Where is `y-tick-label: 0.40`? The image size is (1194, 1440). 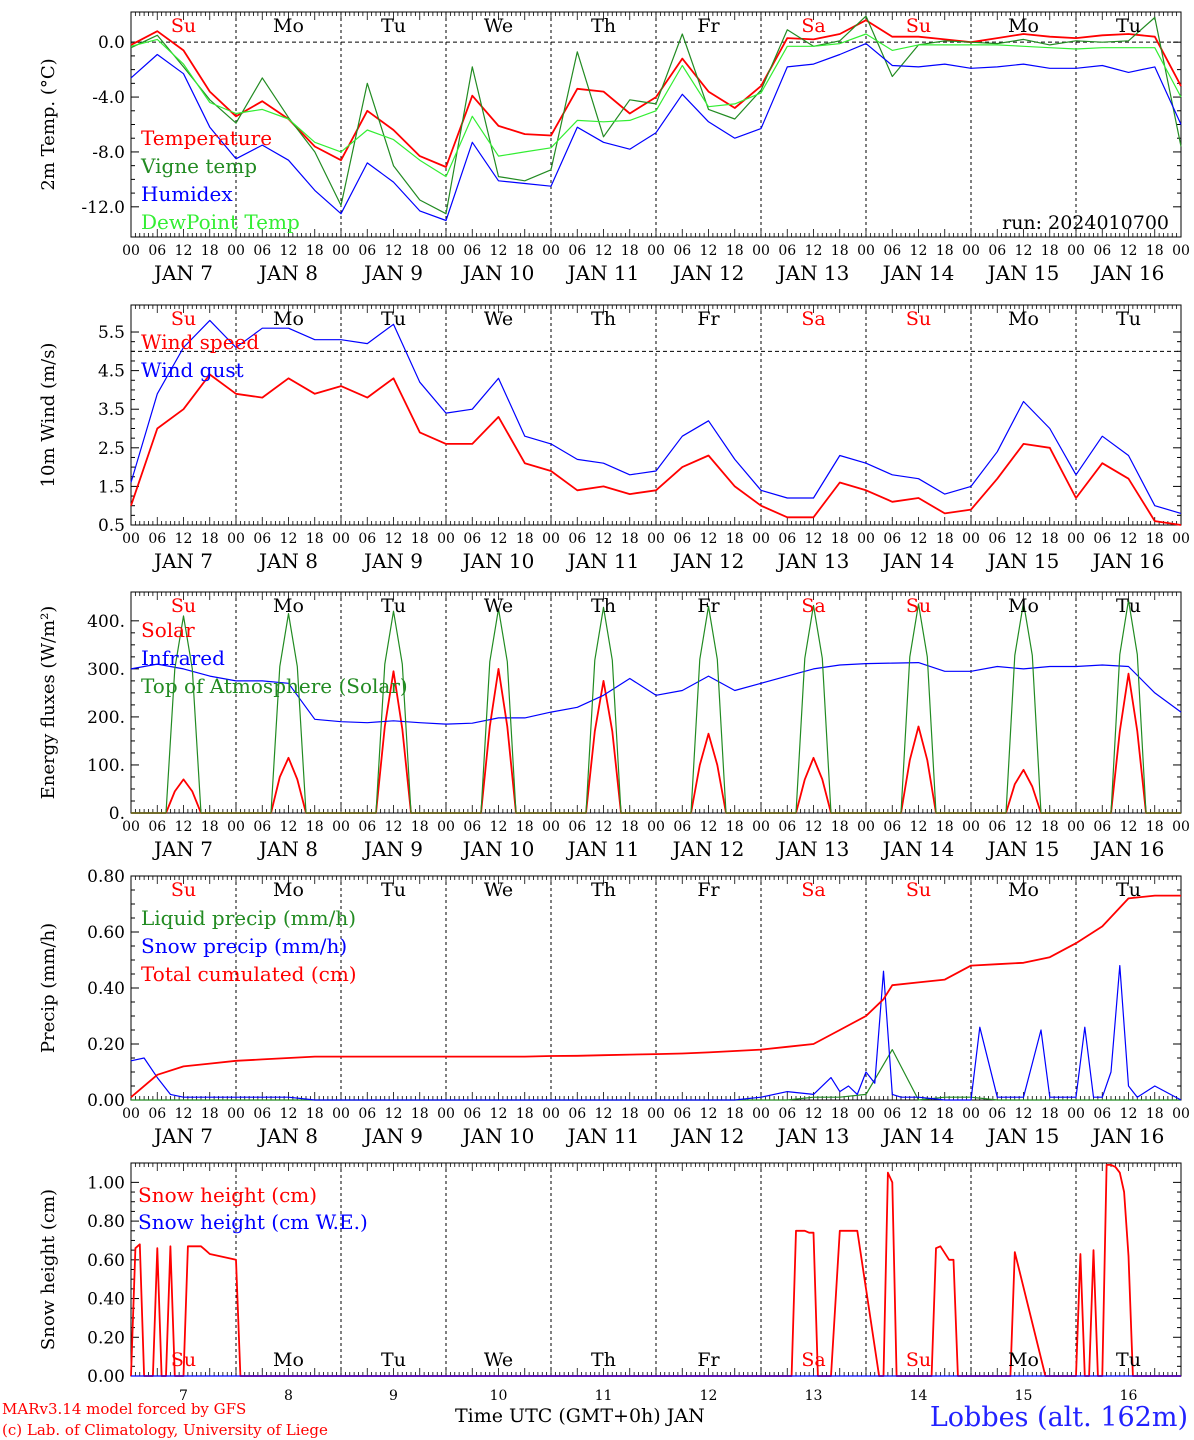
y-tick-label: 0.40 is located at coordinates (106, 989).